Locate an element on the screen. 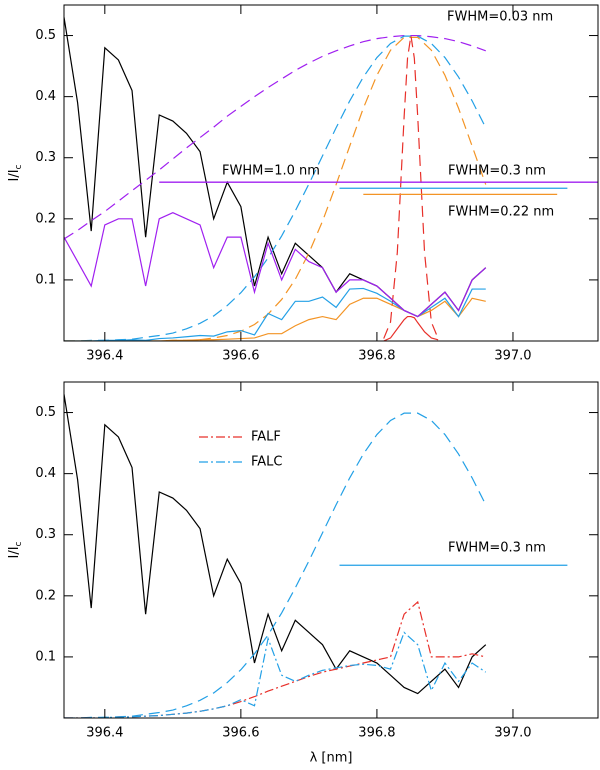  annotation: FWHM=0.03 nm is located at coordinates (500, 17).